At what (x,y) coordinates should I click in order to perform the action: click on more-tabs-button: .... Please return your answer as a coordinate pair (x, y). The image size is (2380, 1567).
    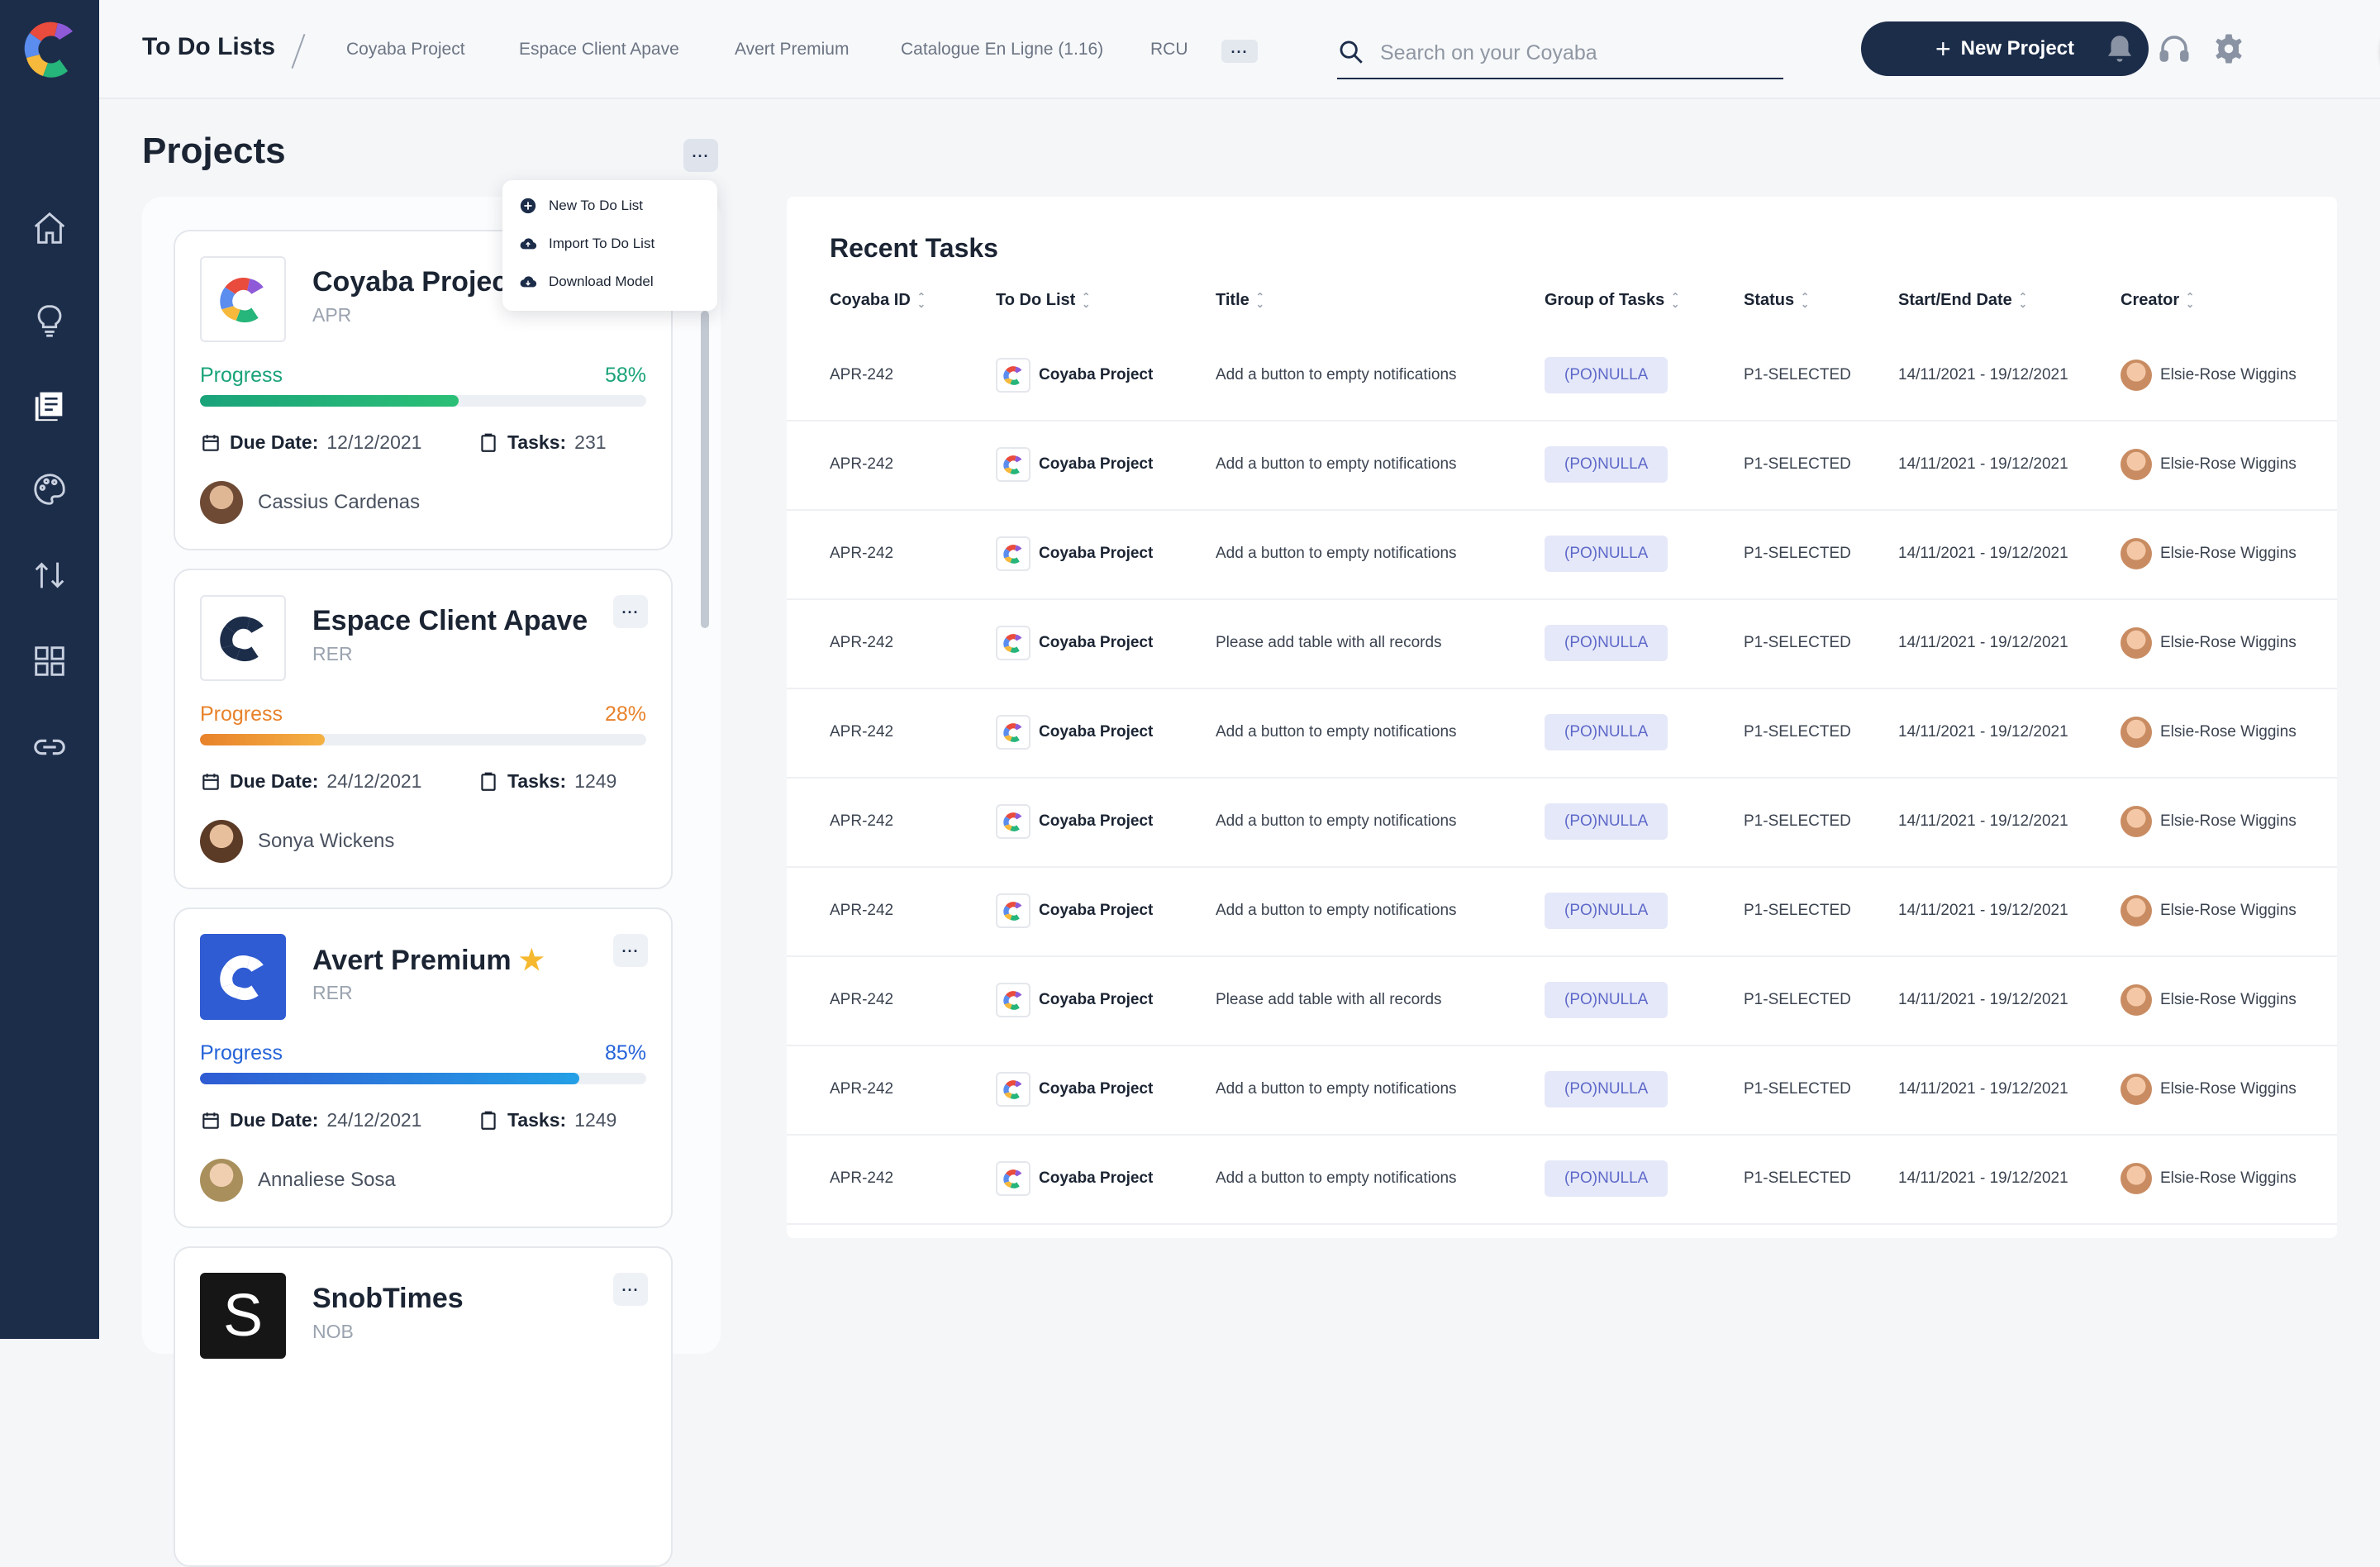
    Looking at the image, I should click on (1239, 51).